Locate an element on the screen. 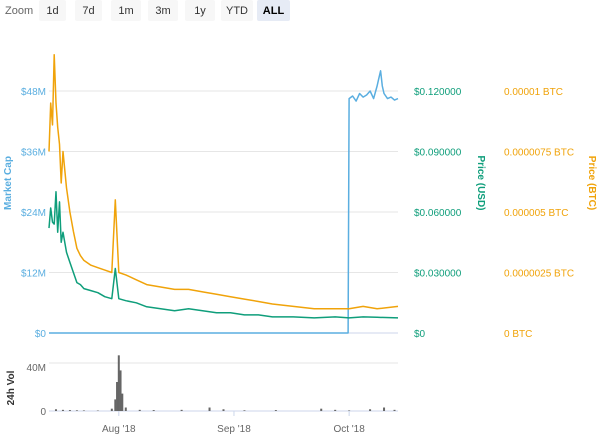 This screenshot has height=436, width=600. price-btc-tick-label: 0.0000025 BTC is located at coordinates (539, 274).